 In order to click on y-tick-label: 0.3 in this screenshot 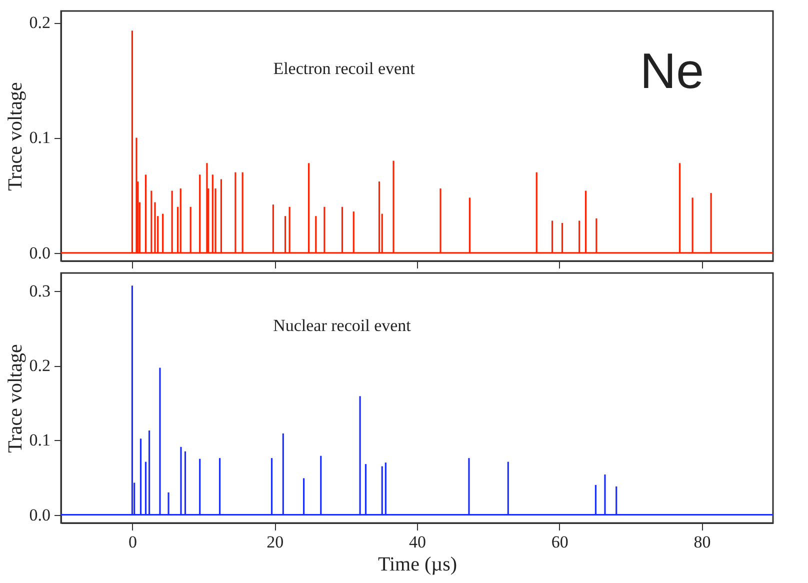, I will do `click(39, 290)`.